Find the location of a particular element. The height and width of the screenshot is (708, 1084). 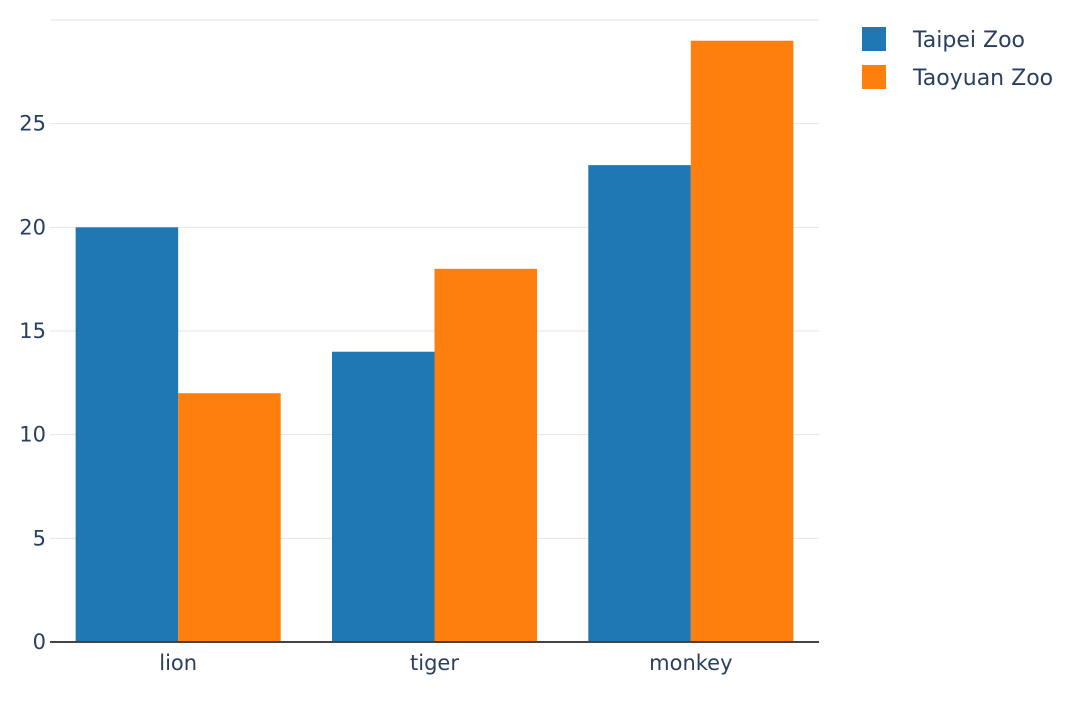

legend-item-taoyuan-zoo: Taoyuan Zoo is located at coordinates (957, 78).